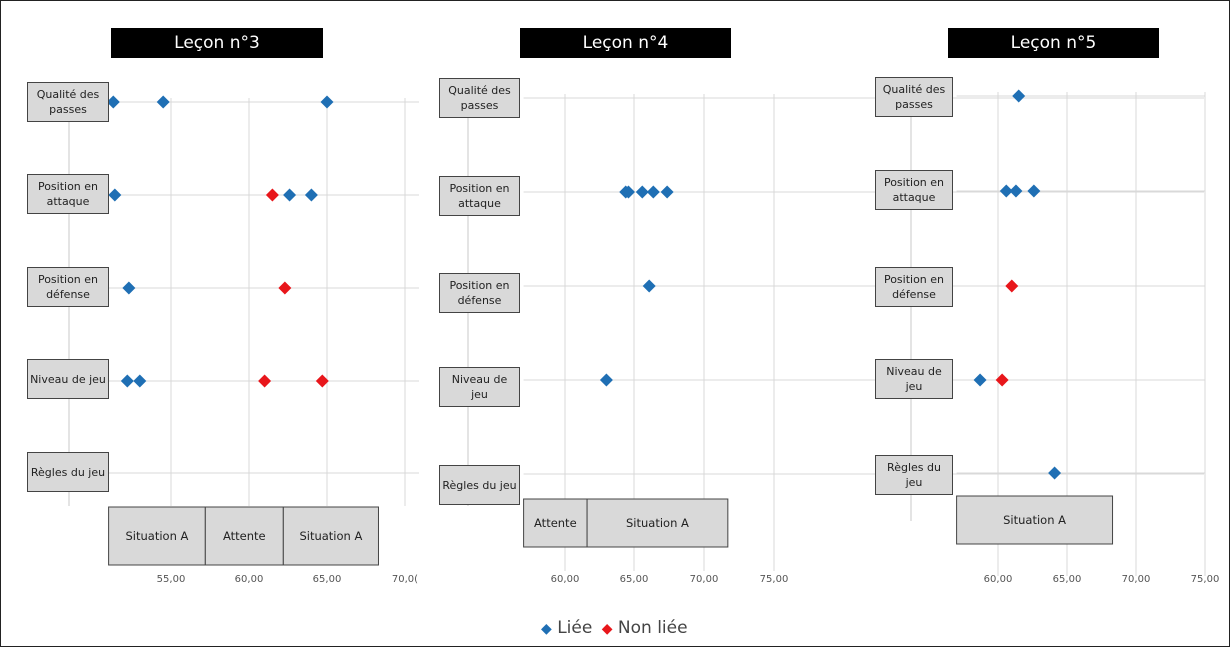  What do you see at coordinates (575, 628) in the screenshot?
I see `legend-label-linked: Liée` at bounding box center [575, 628].